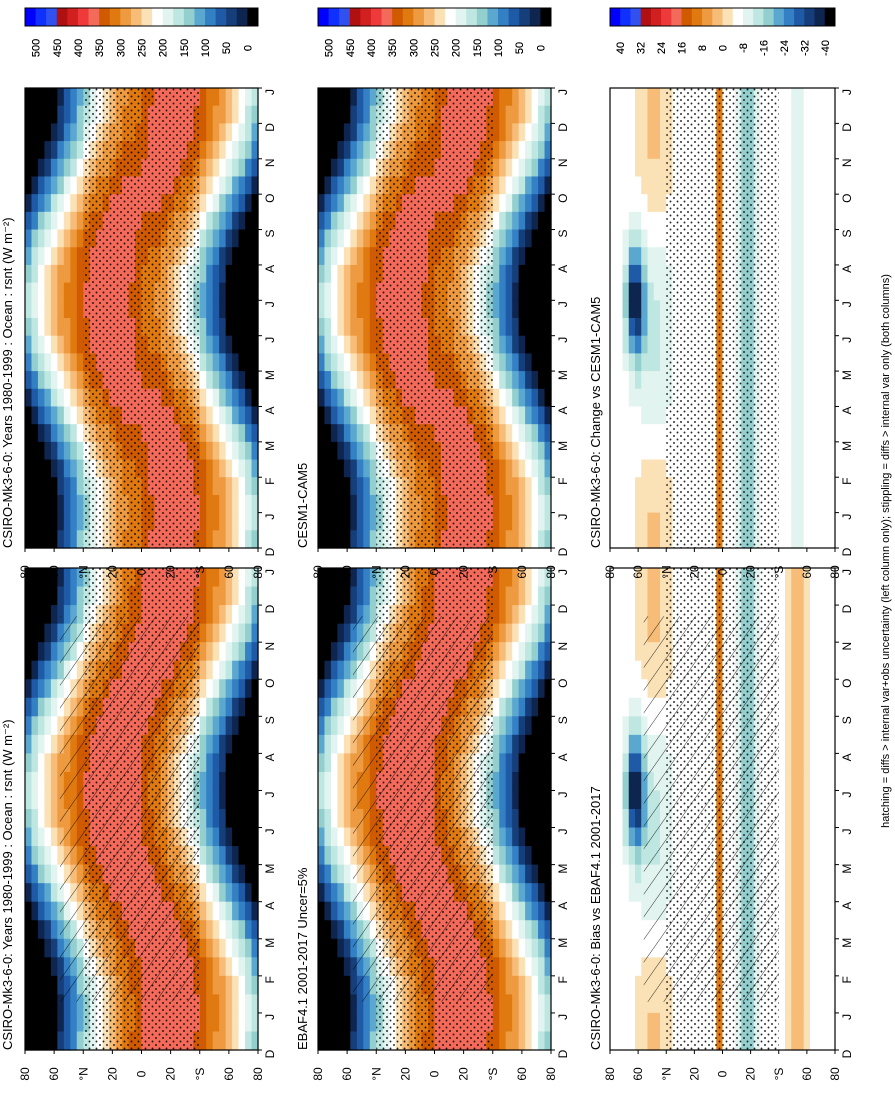 The image size is (895, 1102). I want to click on colorbar-label: 450, so click(351, 48).